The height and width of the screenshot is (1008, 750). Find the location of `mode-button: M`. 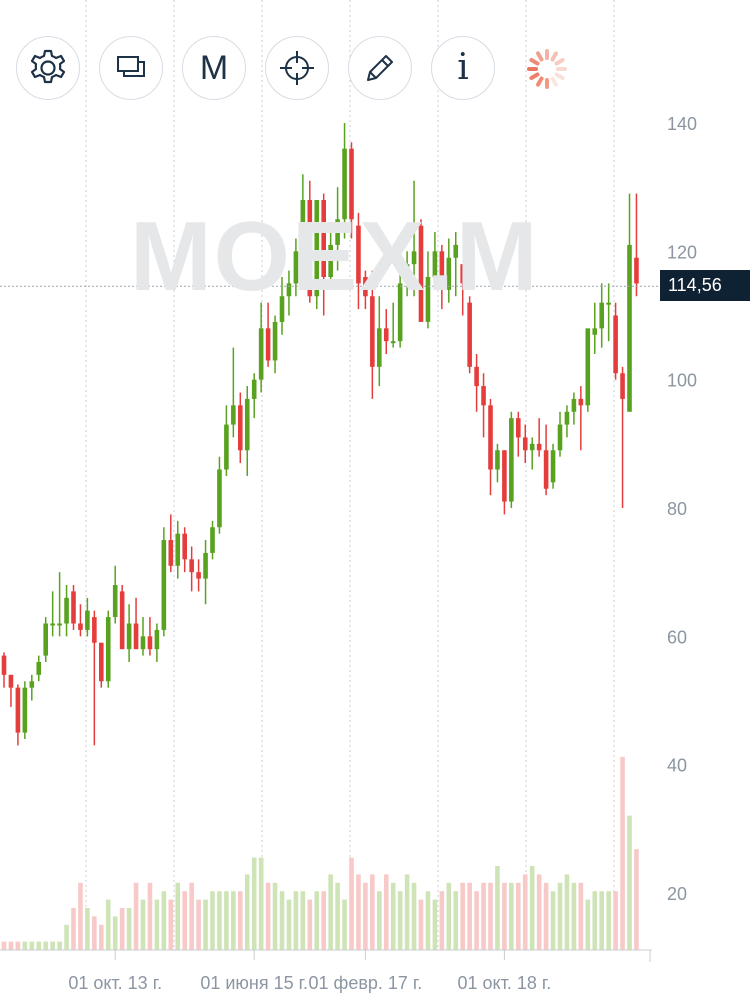

mode-button: M is located at coordinates (214, 68).